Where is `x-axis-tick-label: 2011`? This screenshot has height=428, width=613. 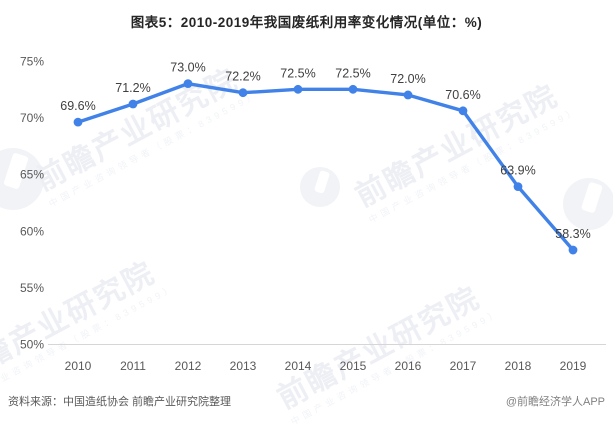 x-axis-tick-label: 2011 is located at coordinates (133, 366).